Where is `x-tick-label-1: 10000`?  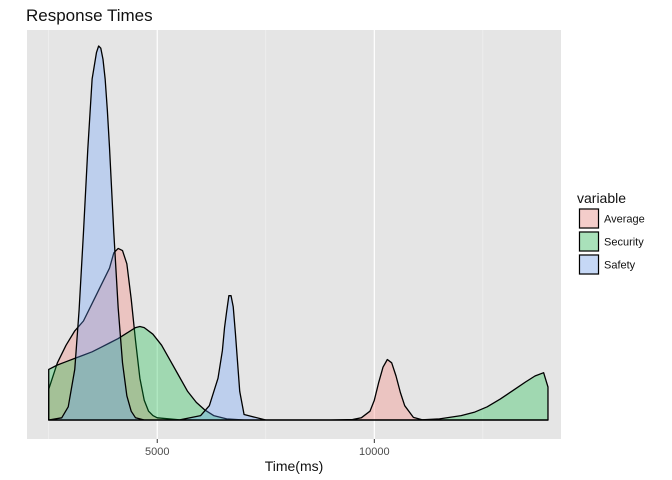
x-tick-label-1: 10000 is located at coordinates (374, 452).